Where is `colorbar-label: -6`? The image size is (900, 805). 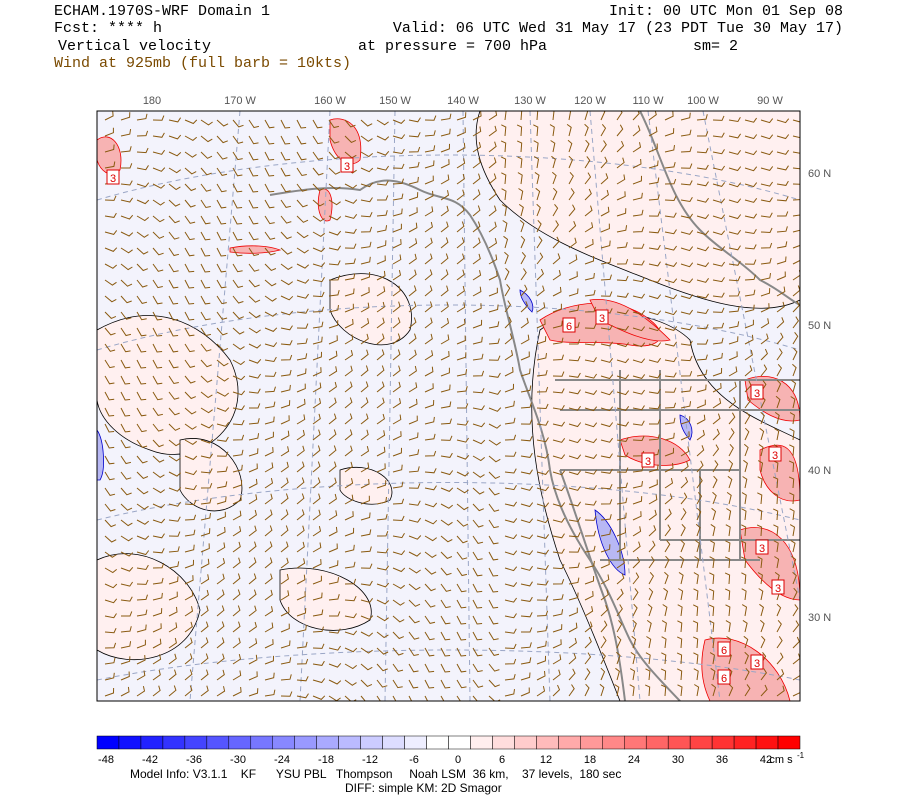
colorbar-label: -6 is located at coordinates (414, 760).